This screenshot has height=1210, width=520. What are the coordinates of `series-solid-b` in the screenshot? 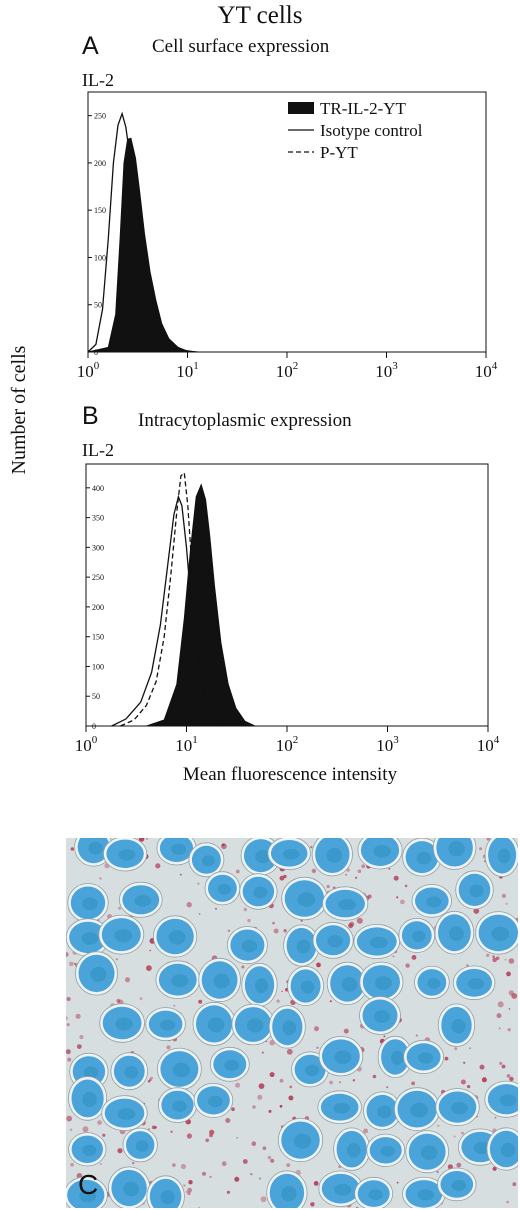 It's located at (165, 610).